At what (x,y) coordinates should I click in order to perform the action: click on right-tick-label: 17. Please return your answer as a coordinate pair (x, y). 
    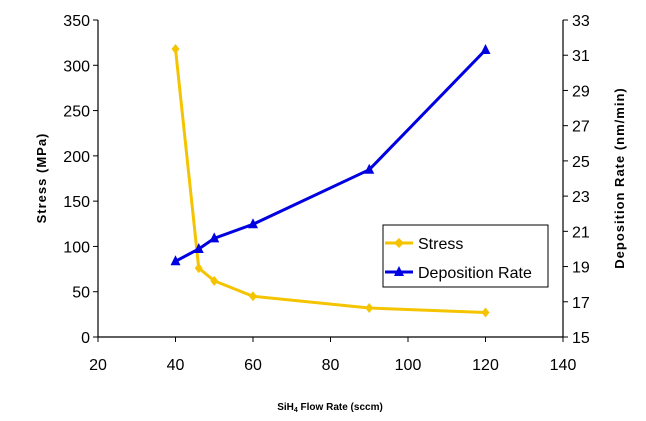
    Looking at the image, I should click on (581, 303).